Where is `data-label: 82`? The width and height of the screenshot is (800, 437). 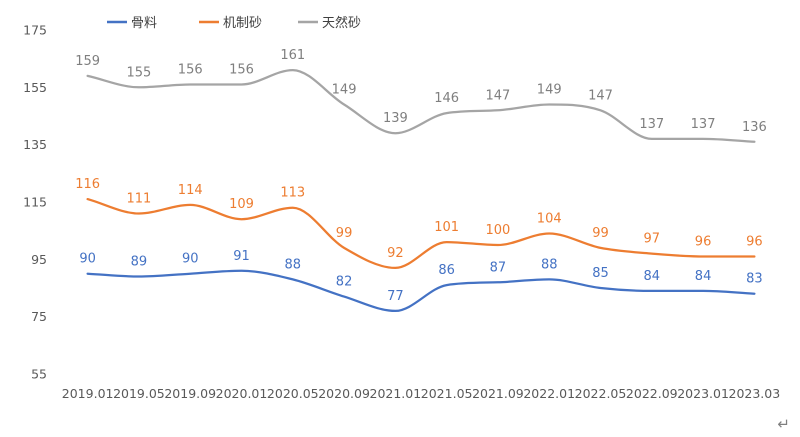 data-label: 82 is located at coordinates (344, 282).